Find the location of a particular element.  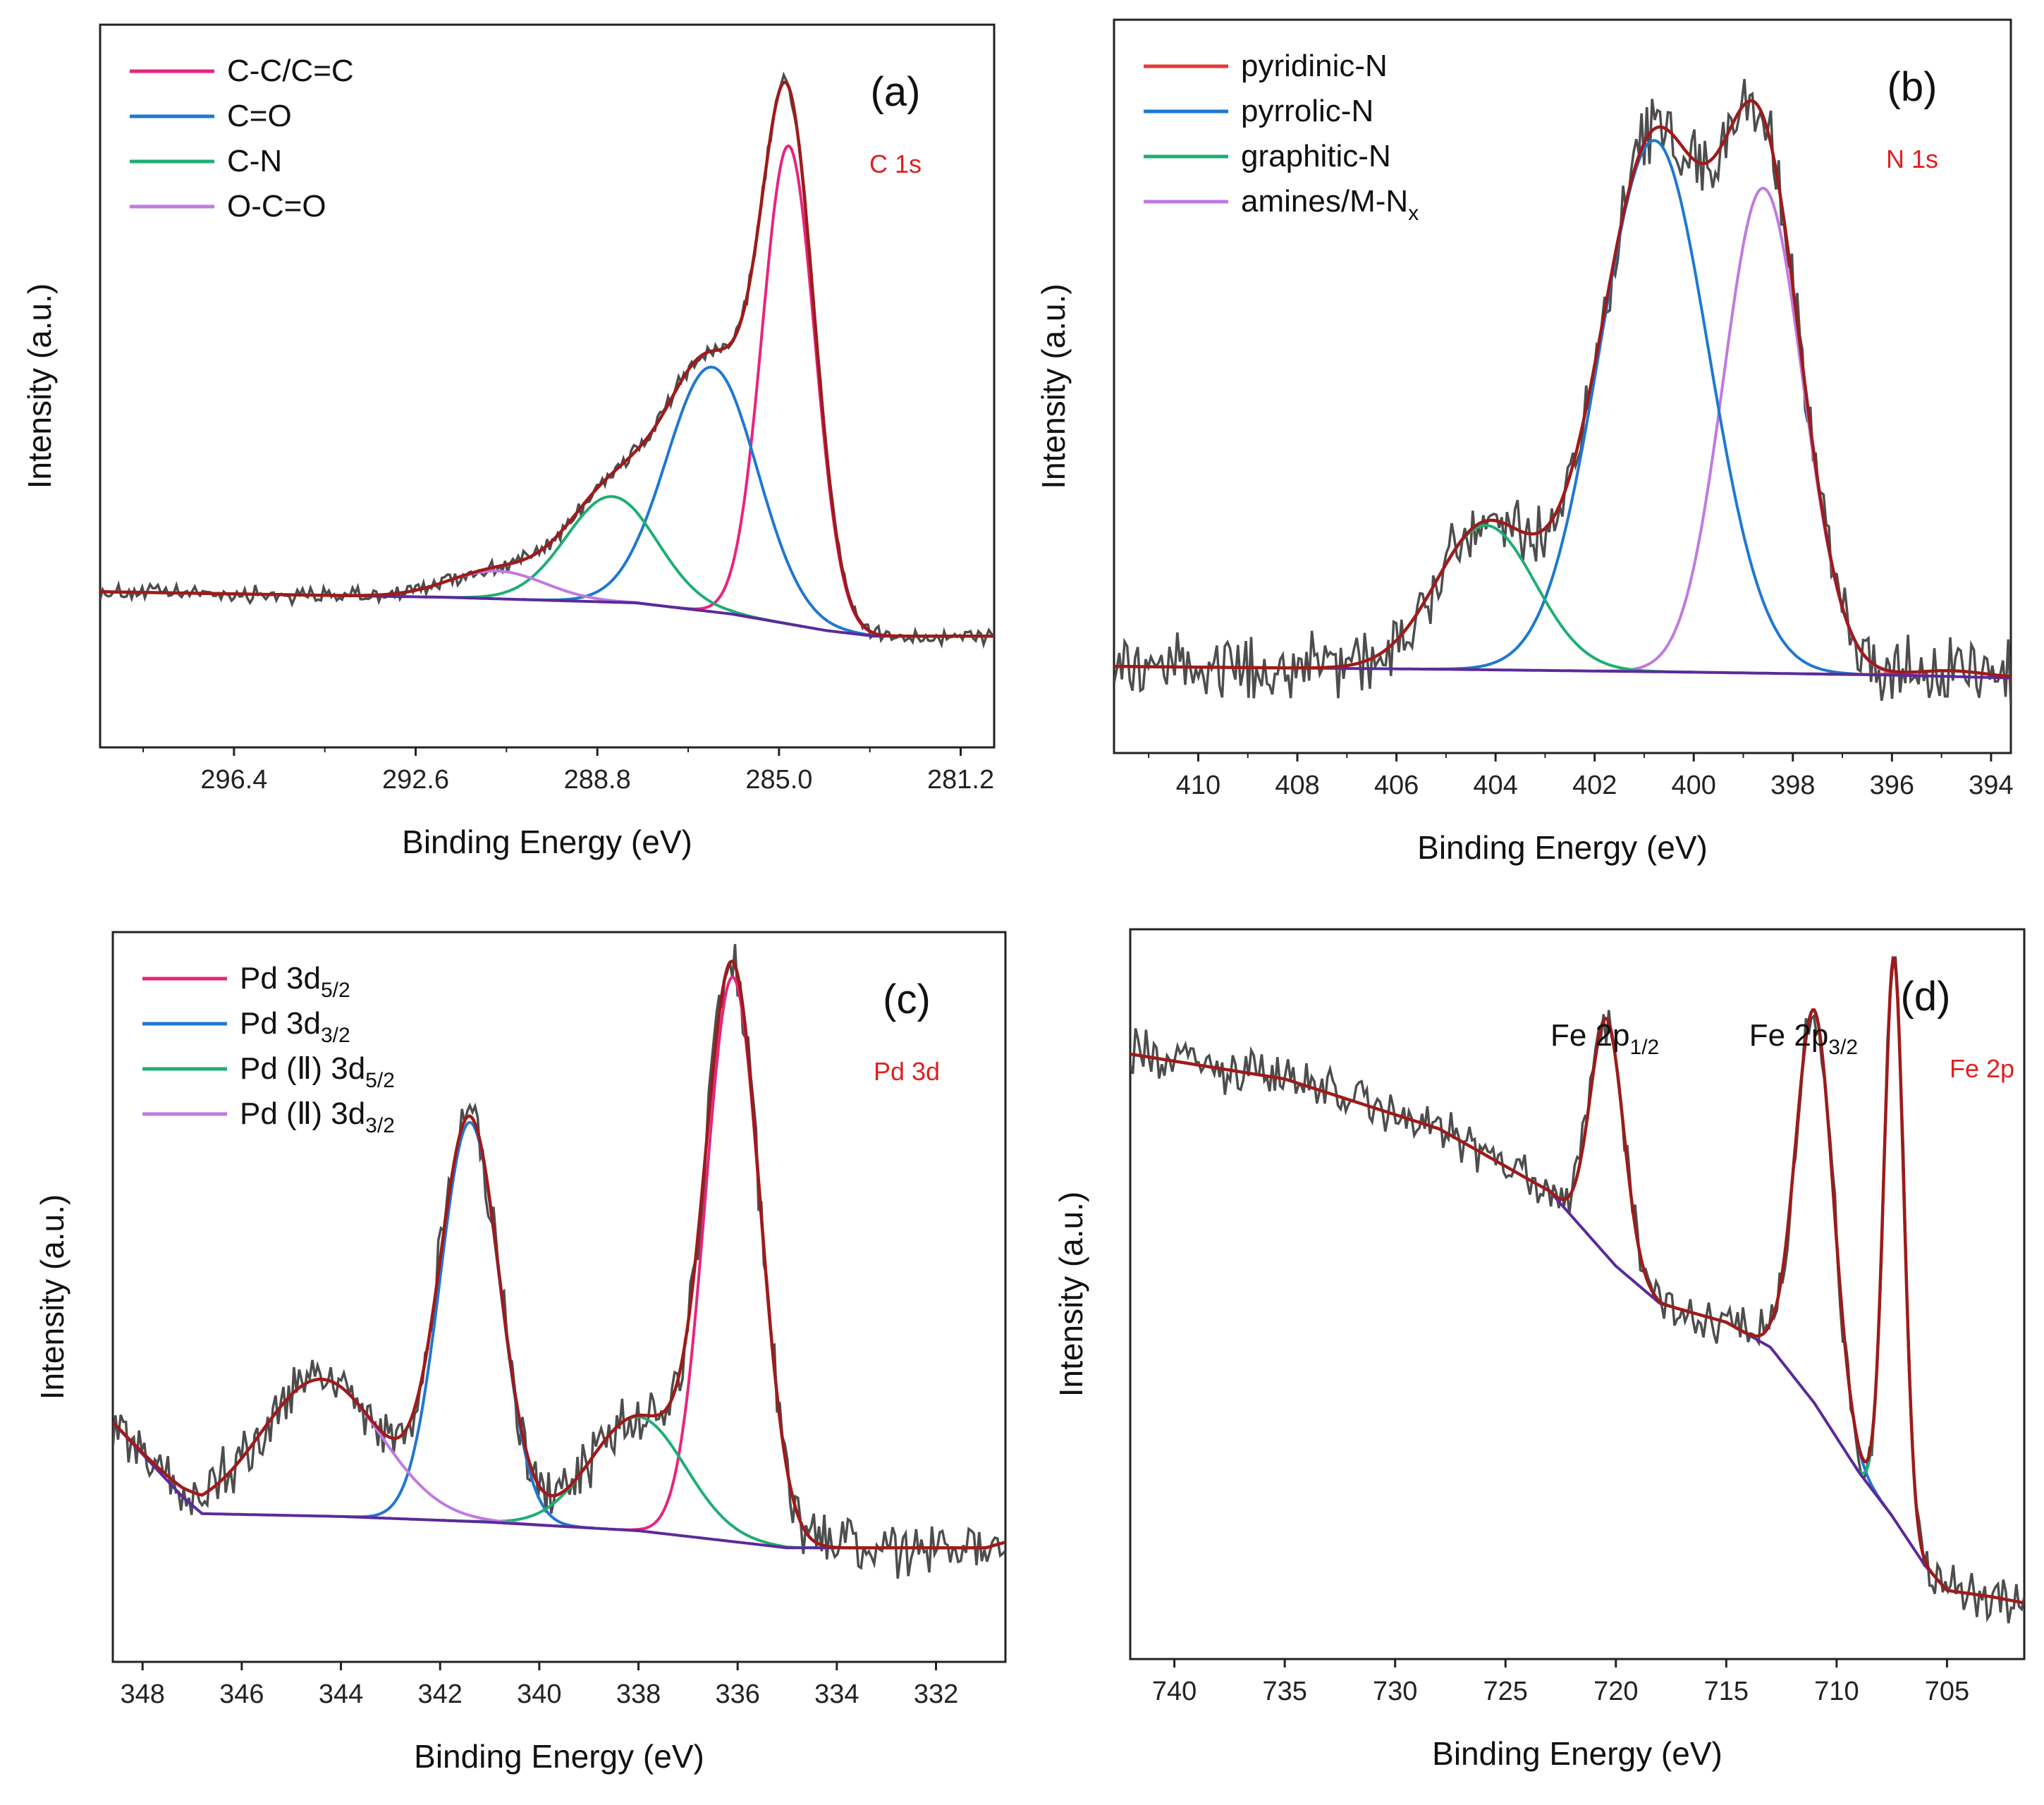

x-tick-label: 296.4 is located at coordinates (234, 780).